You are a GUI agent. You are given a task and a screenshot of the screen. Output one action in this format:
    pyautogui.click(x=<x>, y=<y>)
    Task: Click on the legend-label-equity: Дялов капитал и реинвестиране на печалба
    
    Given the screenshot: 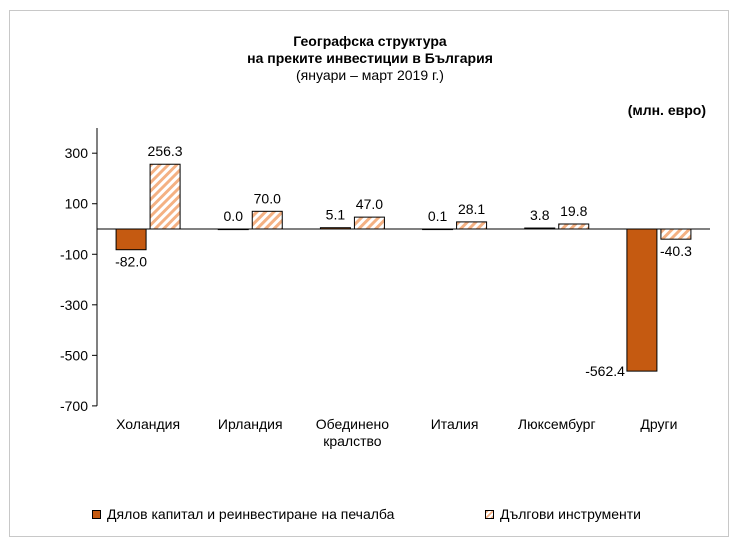 What is the action you would take?
    pyautogui.click(x=251, y=514)
    